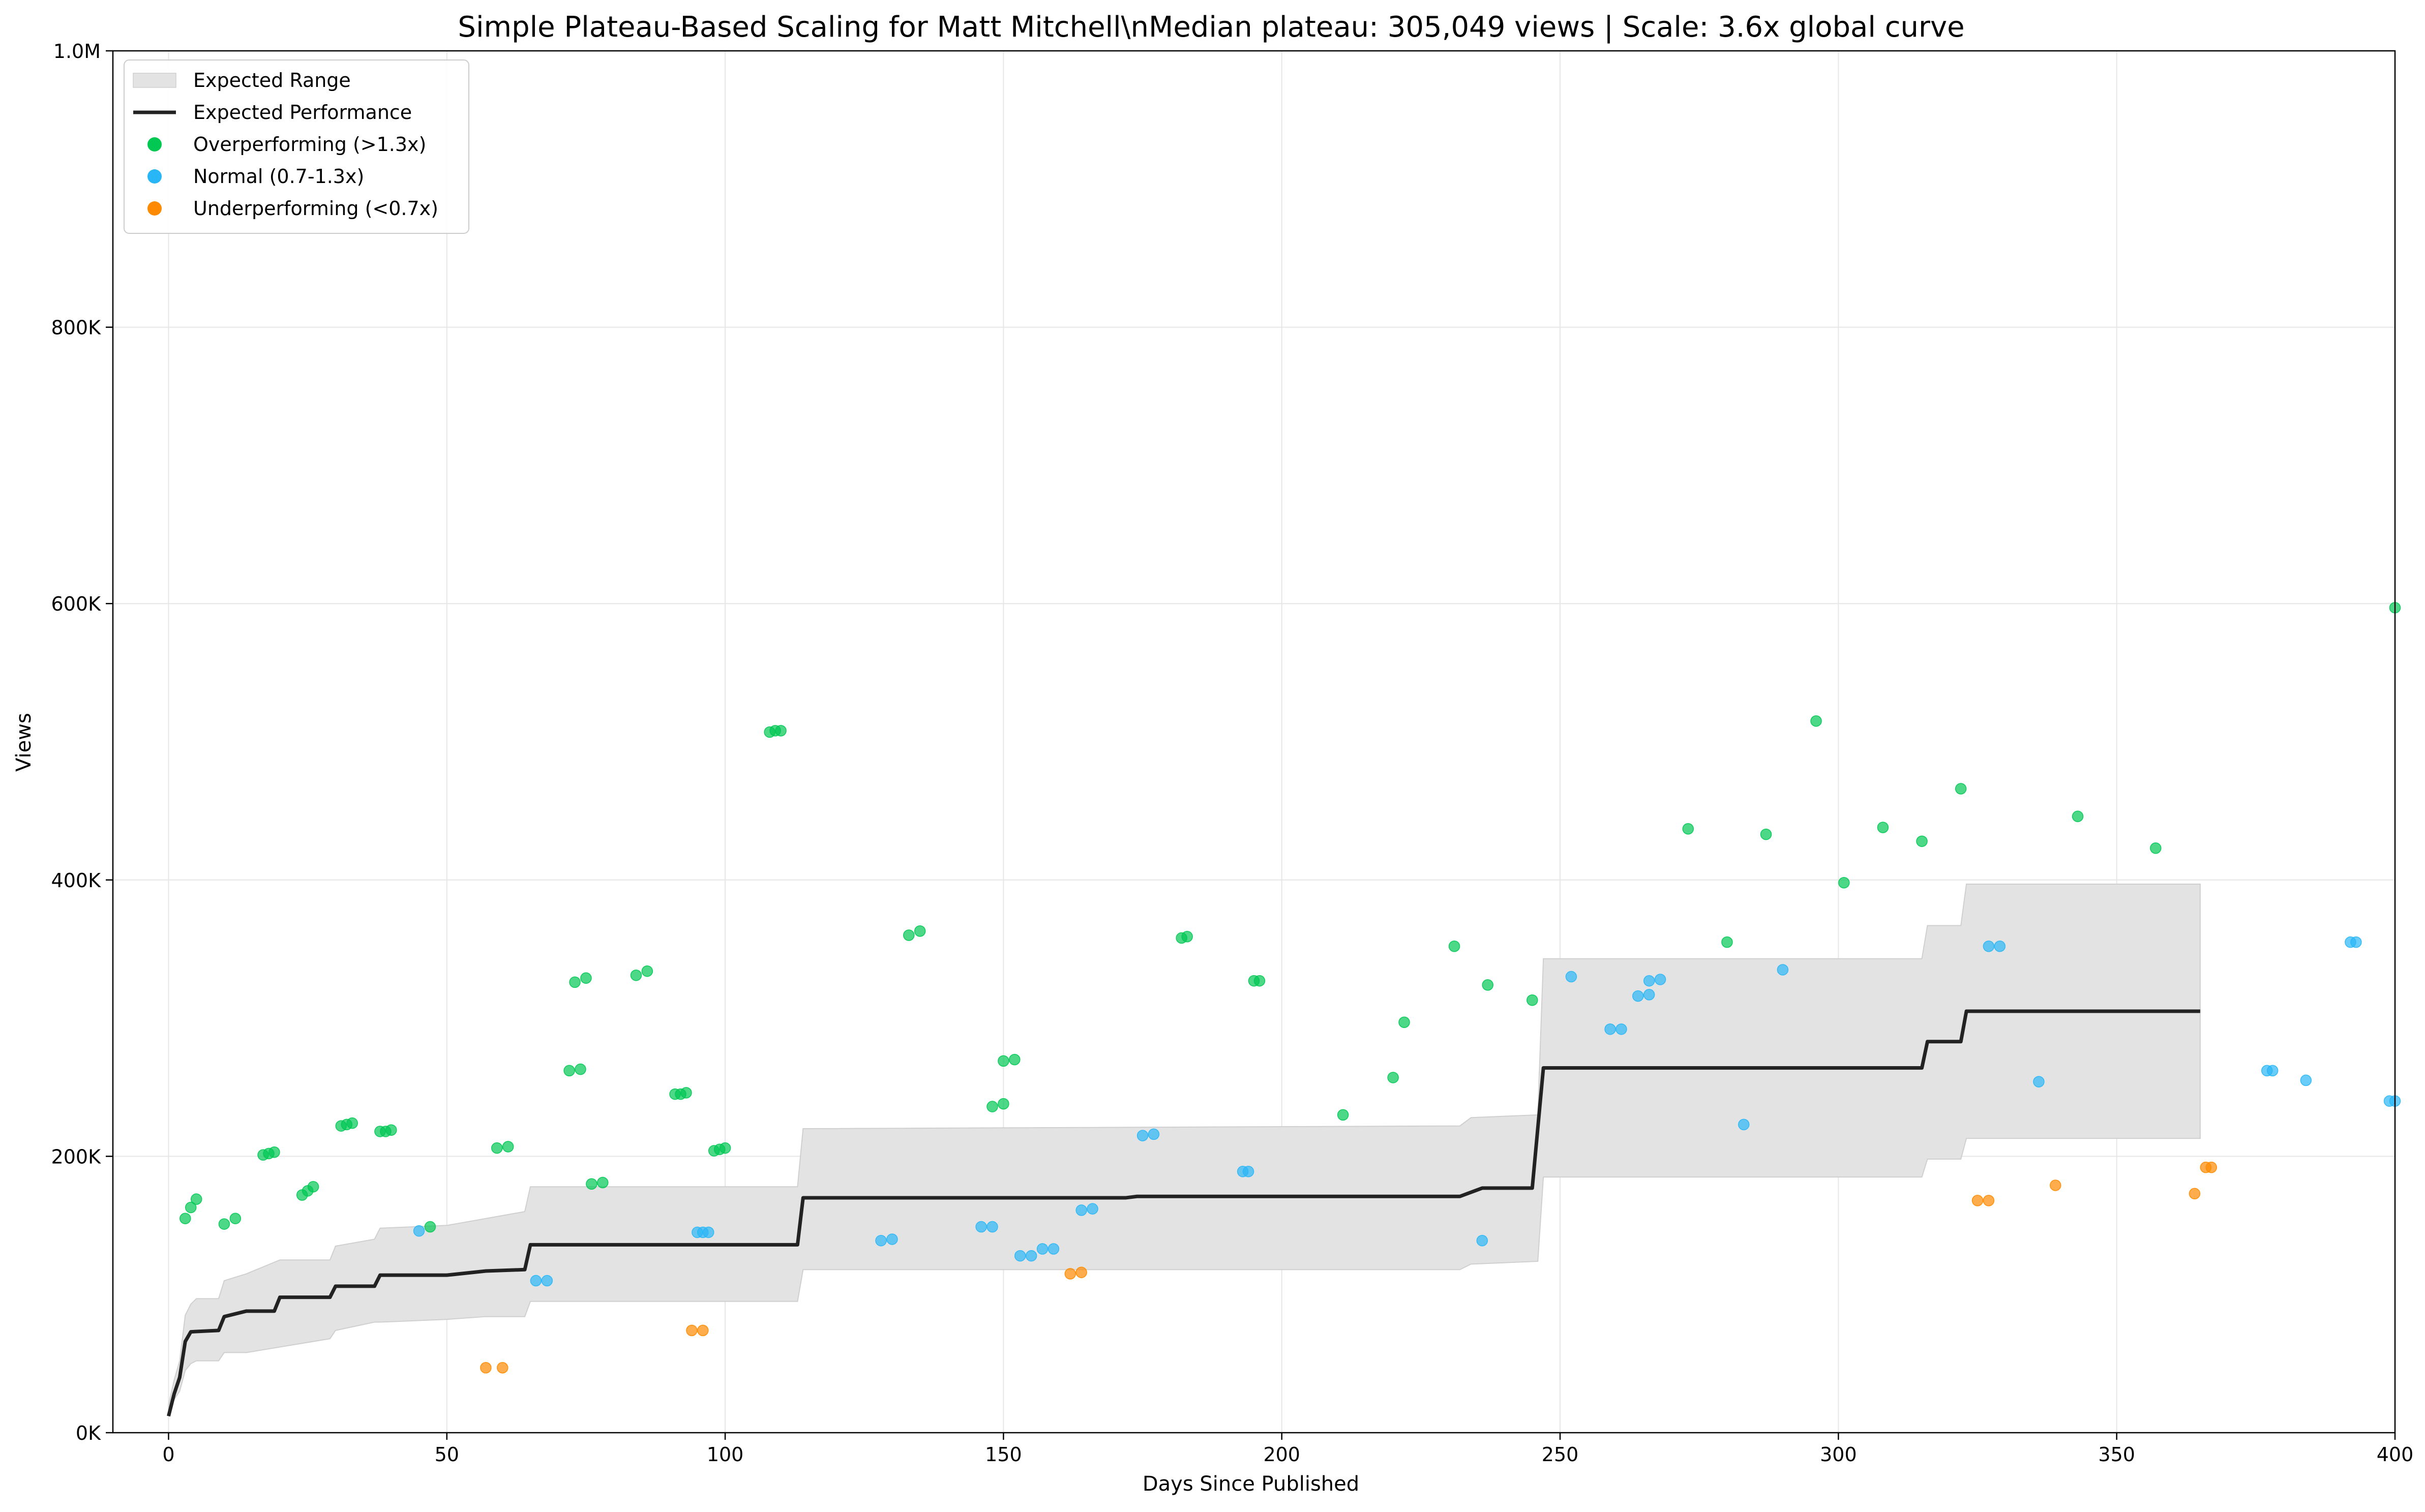 The width and height of the screenshot is (2425, 1512). I want to click on legend-swatch-band, so click(154, 80).